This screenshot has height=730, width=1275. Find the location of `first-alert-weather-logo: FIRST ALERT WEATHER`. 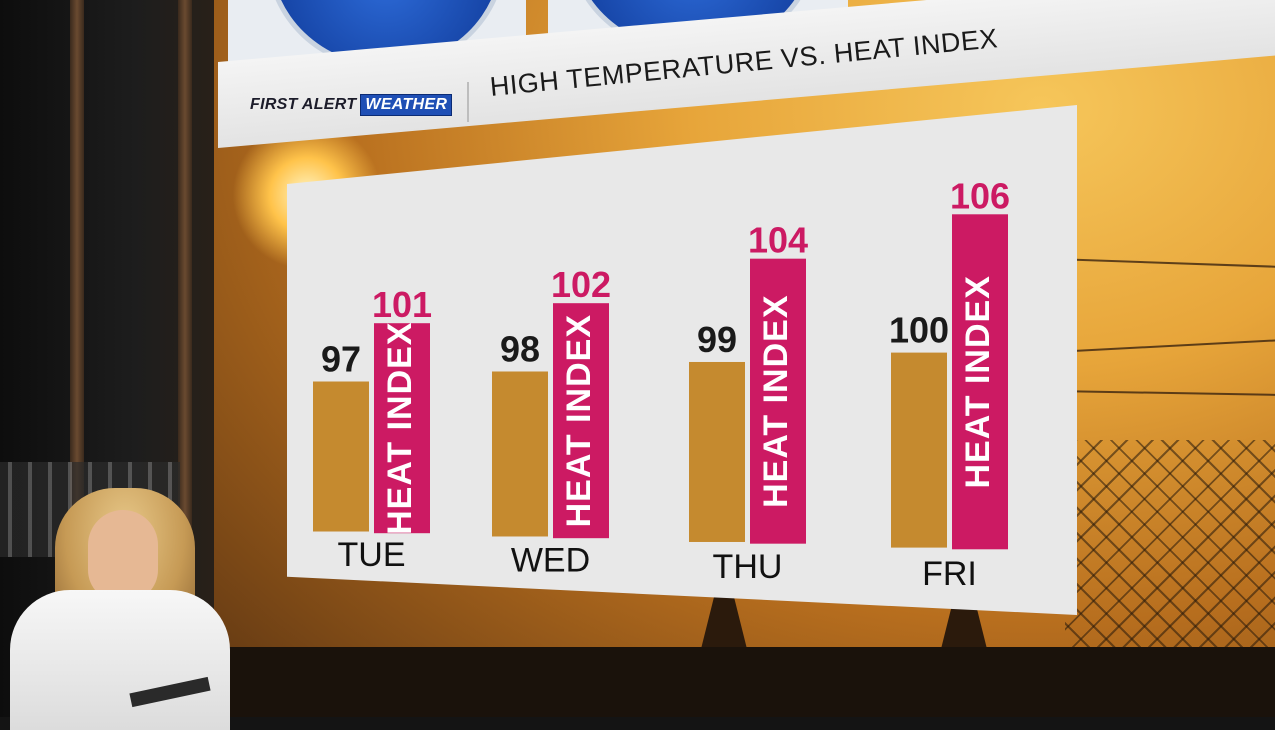

first-alert-weather-logo: FIRST ALERT WEATHER is located at coordinates (351, 105).